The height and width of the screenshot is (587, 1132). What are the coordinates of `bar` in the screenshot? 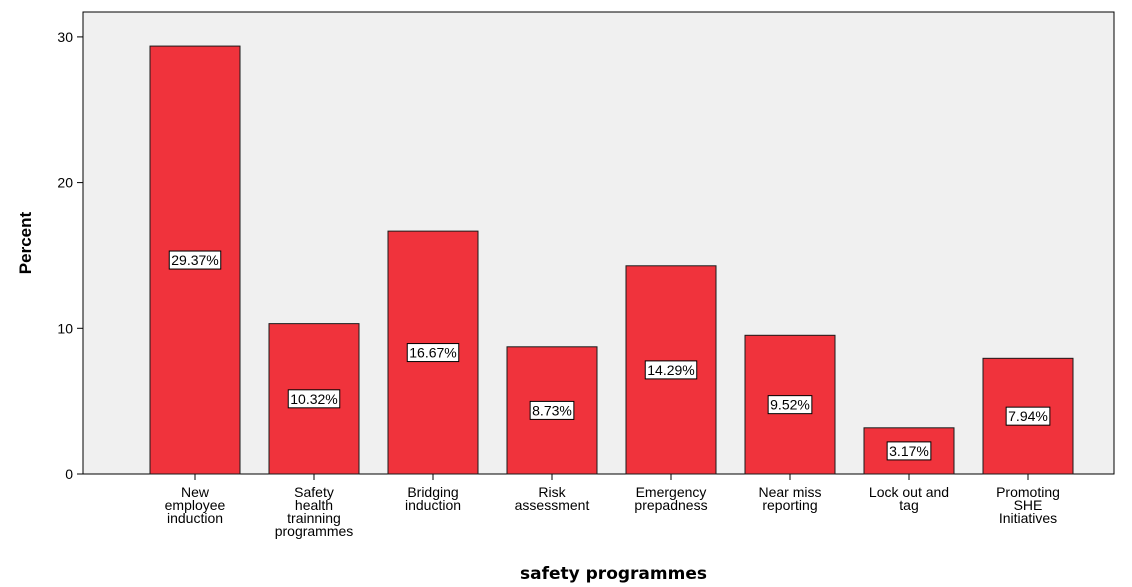 It's located at (909, 451).